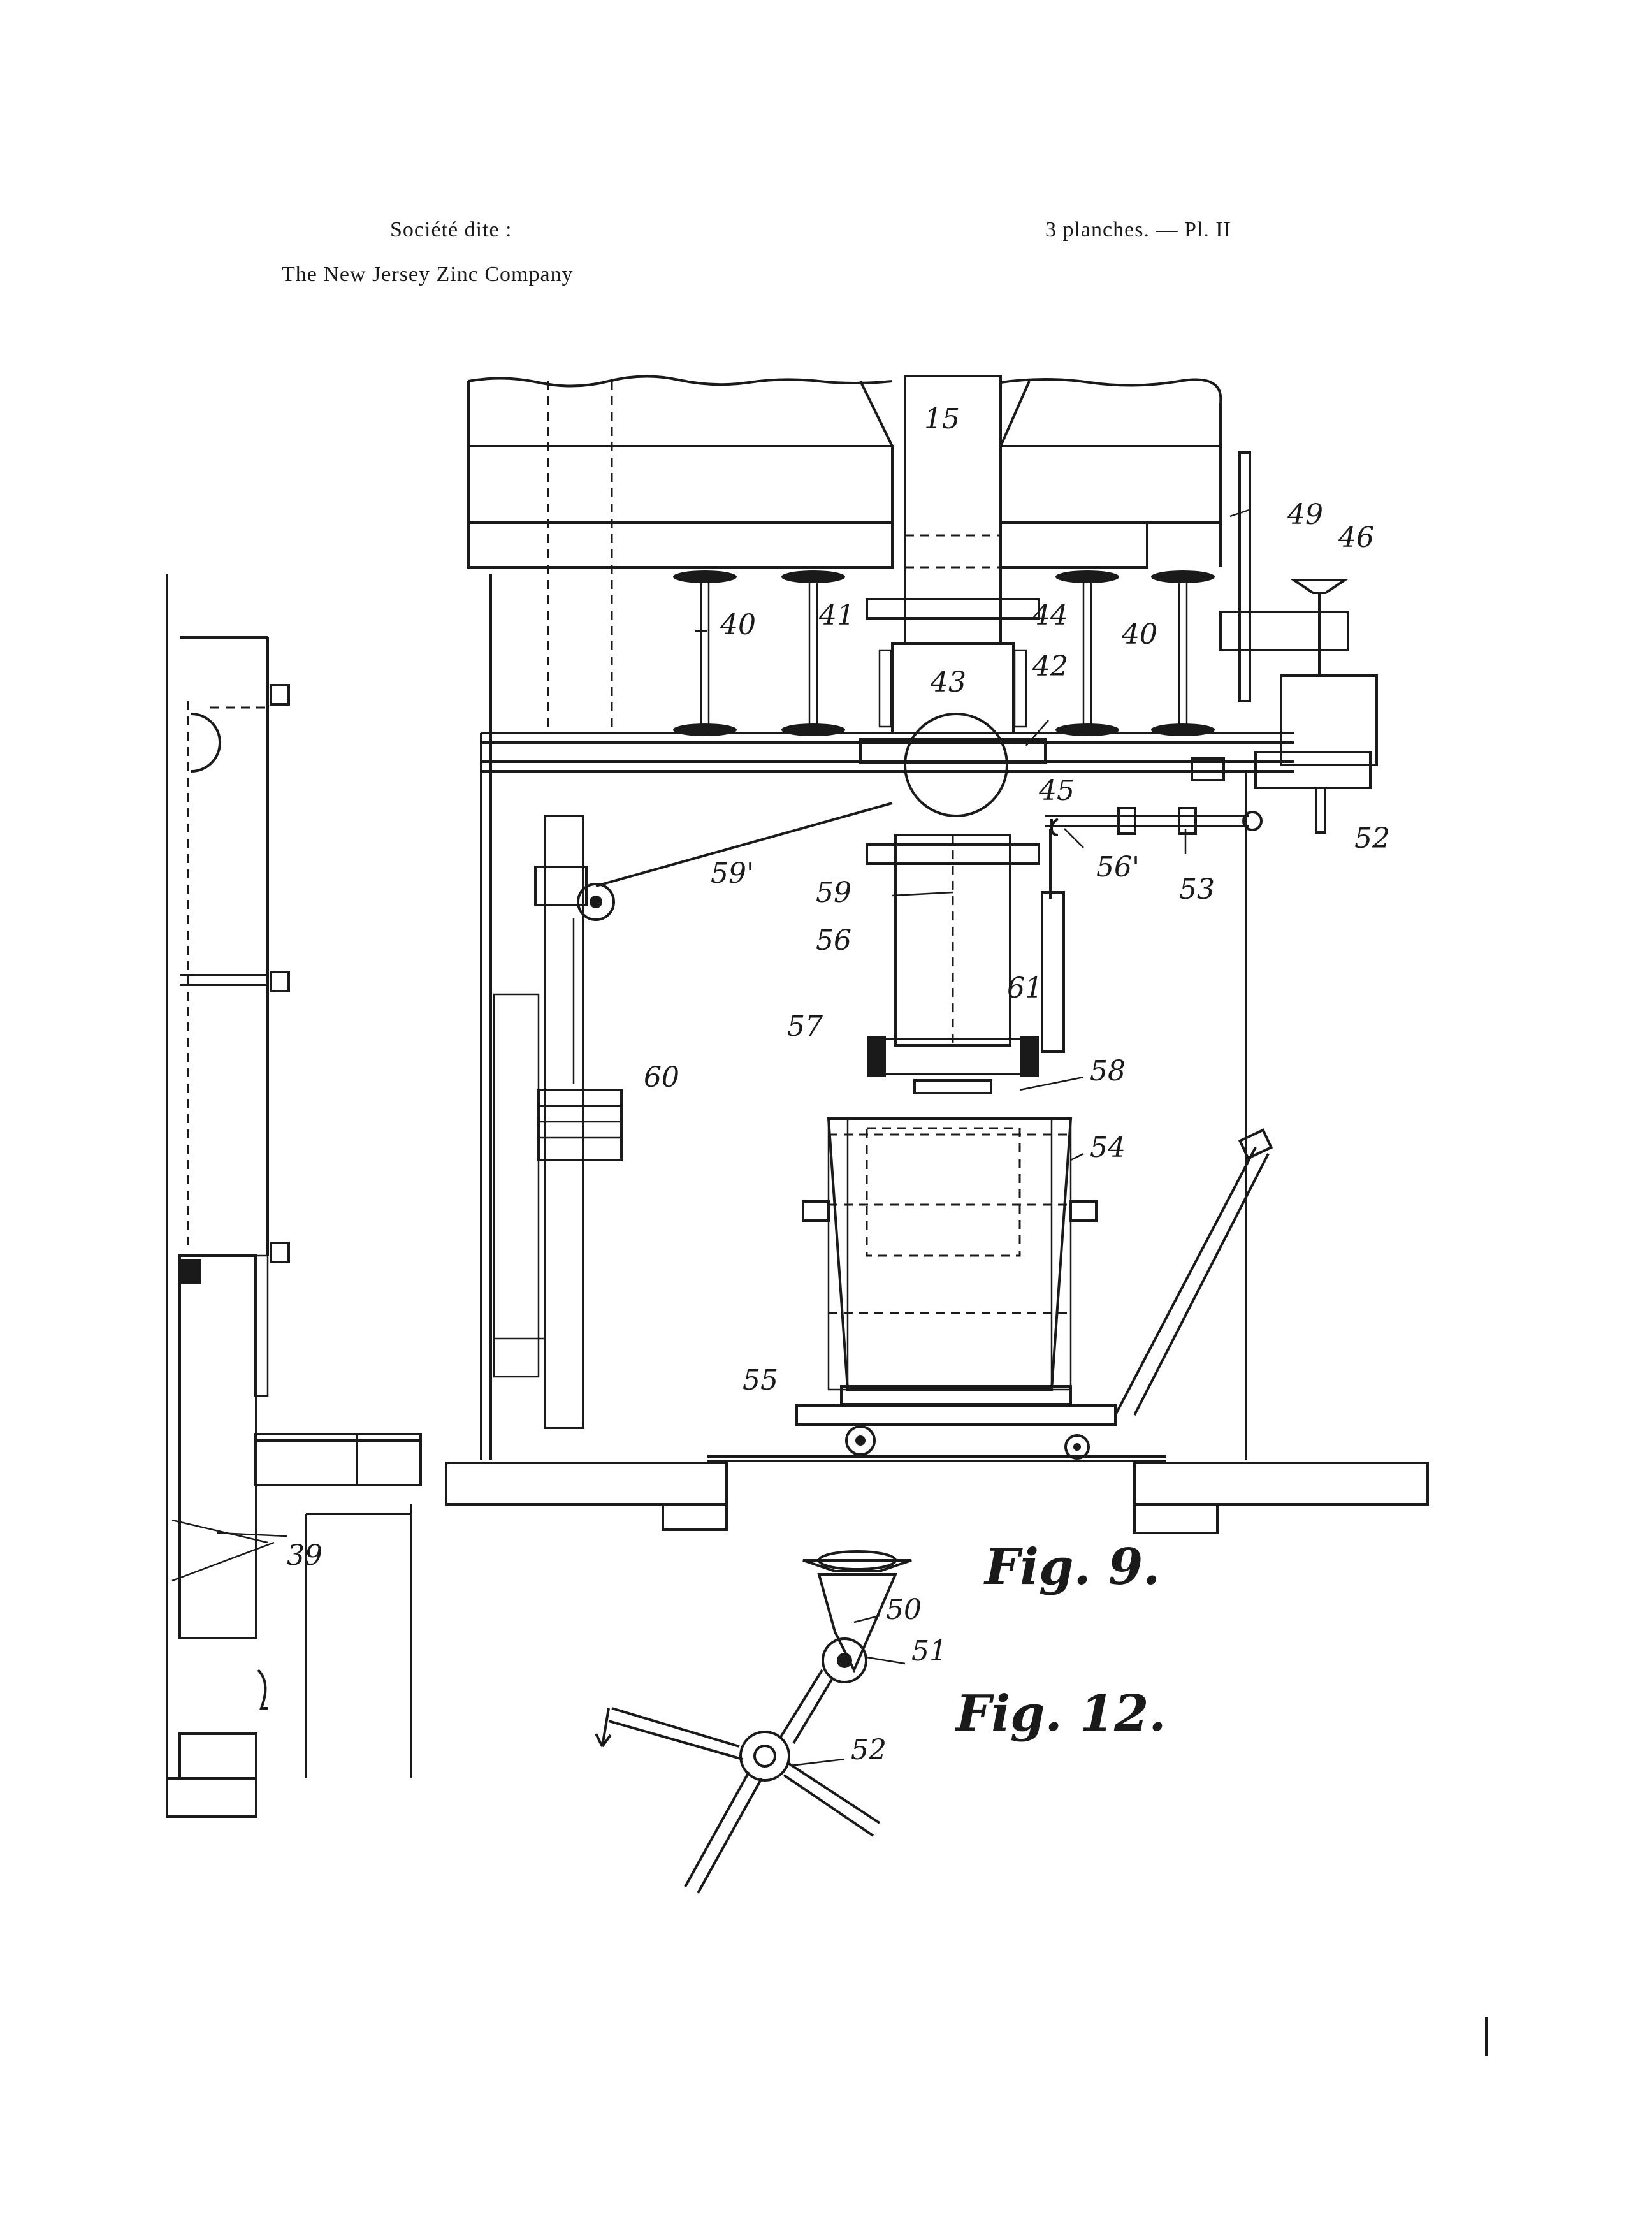 The width and height of the screenshot is (1652, 2236). Describe the element at coordinates (753, 1722) in the screenshot. I see `fig12-star-wheel` at that location.